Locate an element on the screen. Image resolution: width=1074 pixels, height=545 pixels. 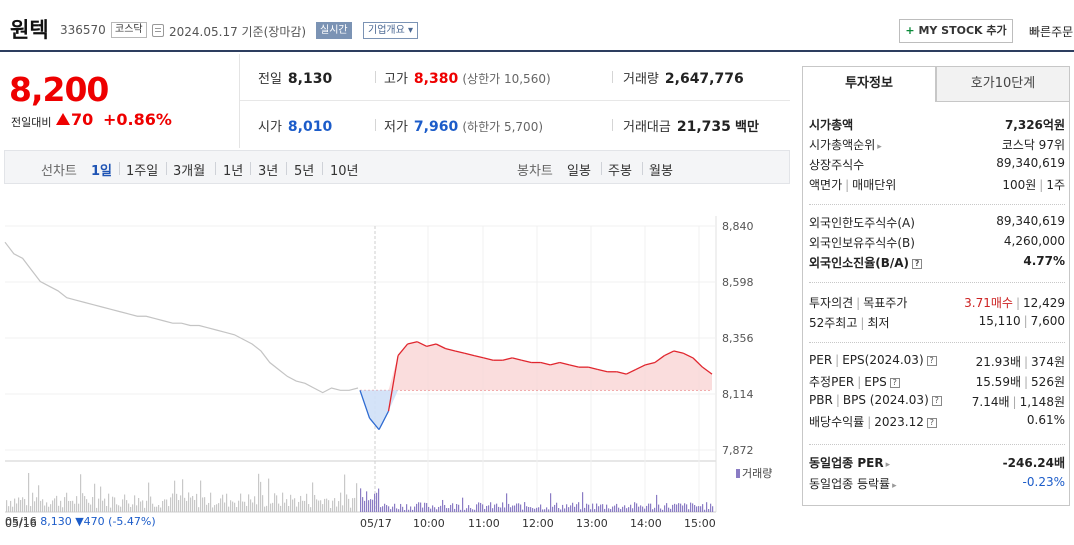
volume-legend-label: 거래량 is located at coordinates (757, 473).